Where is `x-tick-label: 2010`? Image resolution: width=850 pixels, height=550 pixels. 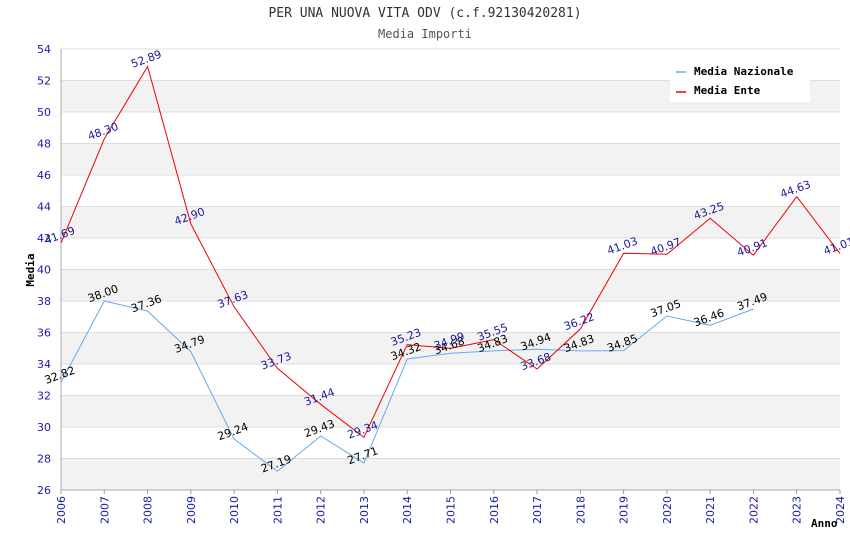
x-tick-label: 2010 is located at coordinates (234, 510).